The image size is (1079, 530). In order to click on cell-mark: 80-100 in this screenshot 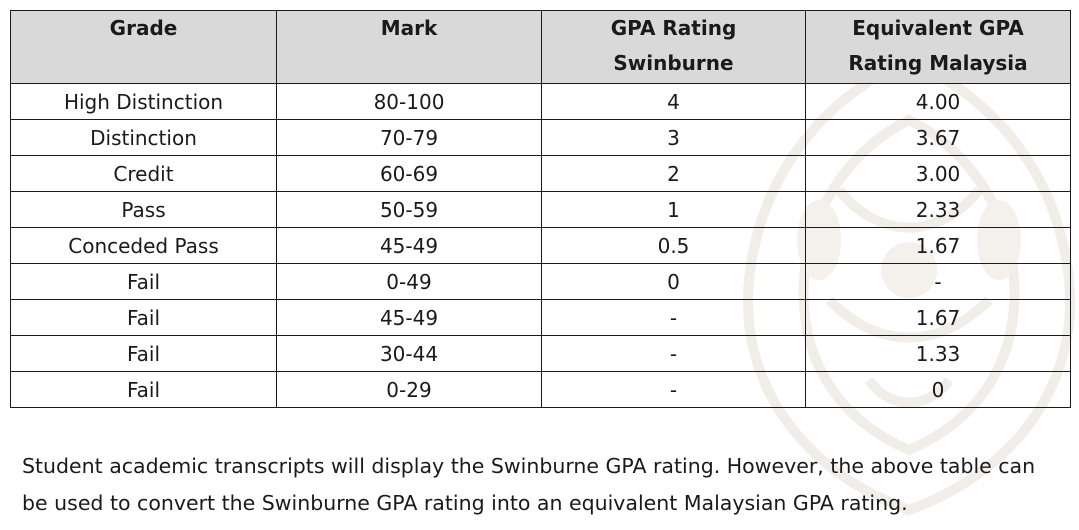, I will do `click(409, 101)`.